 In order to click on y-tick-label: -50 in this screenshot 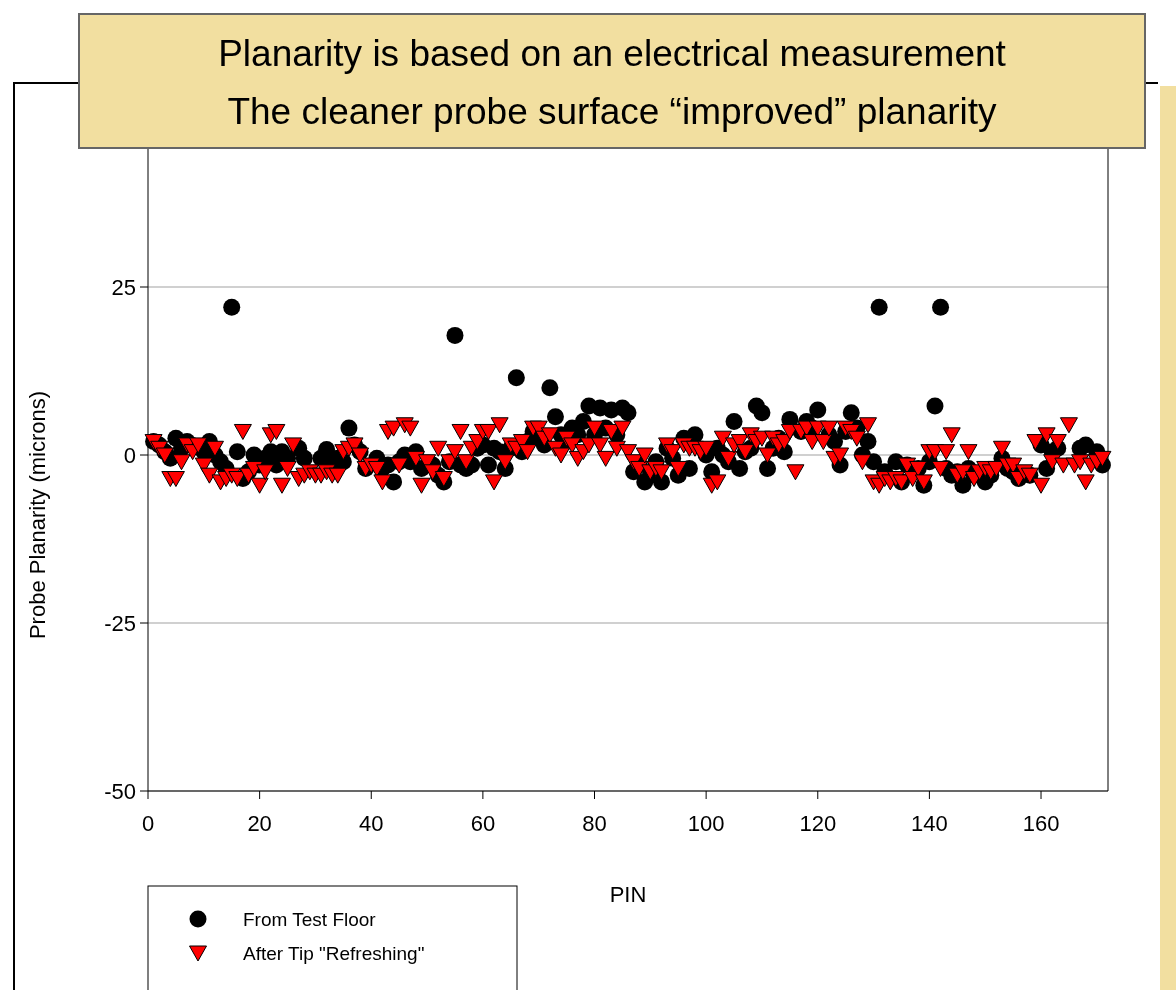, I will do `click(120, 791)`.